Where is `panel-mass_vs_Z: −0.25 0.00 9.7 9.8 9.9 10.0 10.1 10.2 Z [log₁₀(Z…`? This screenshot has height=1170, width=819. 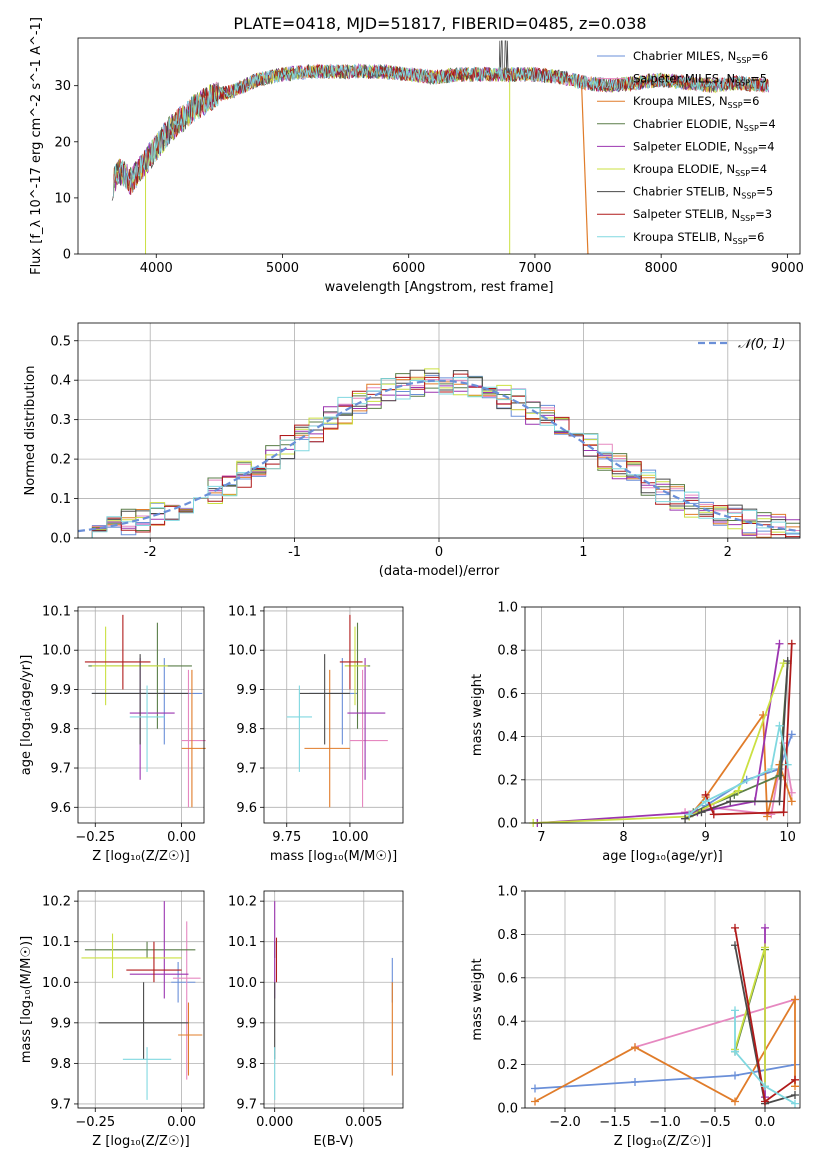 panel-mass_vs_Z: −0.25 0.00 9.7 9.8 9.9 10.0 10.1 10.2 Z [log₁₀(Z… is located at coordinates (111, 1020).